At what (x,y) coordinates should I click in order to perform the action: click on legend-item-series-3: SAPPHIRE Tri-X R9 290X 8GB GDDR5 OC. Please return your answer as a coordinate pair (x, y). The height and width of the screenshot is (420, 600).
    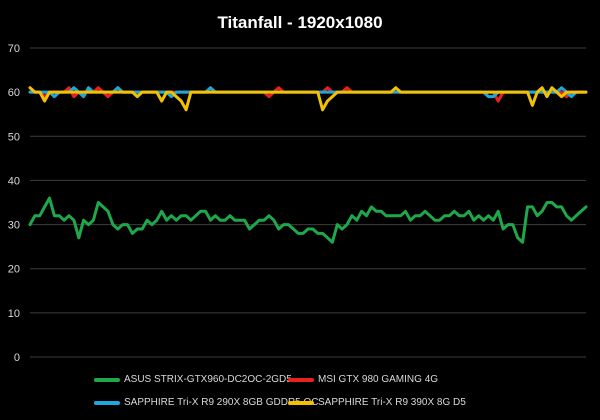
    Looking at the image, I should click on (206, 402).